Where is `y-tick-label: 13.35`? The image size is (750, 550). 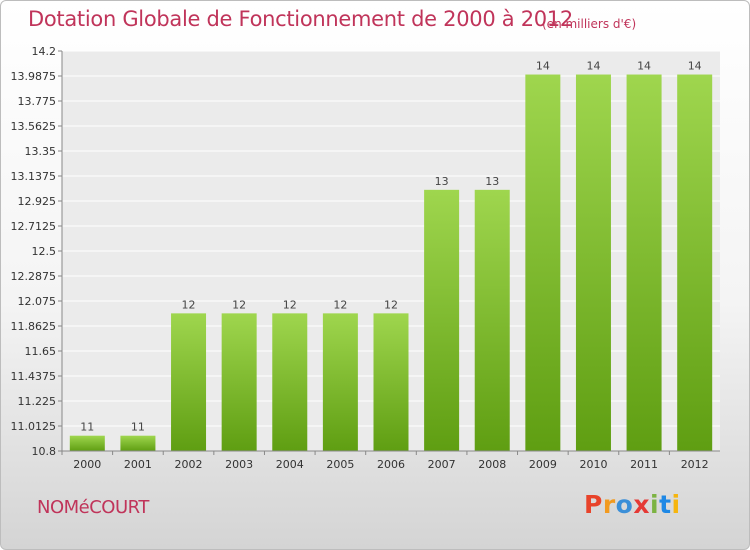
y-tick-label: 13.35 is located at coordinates (41, 151).